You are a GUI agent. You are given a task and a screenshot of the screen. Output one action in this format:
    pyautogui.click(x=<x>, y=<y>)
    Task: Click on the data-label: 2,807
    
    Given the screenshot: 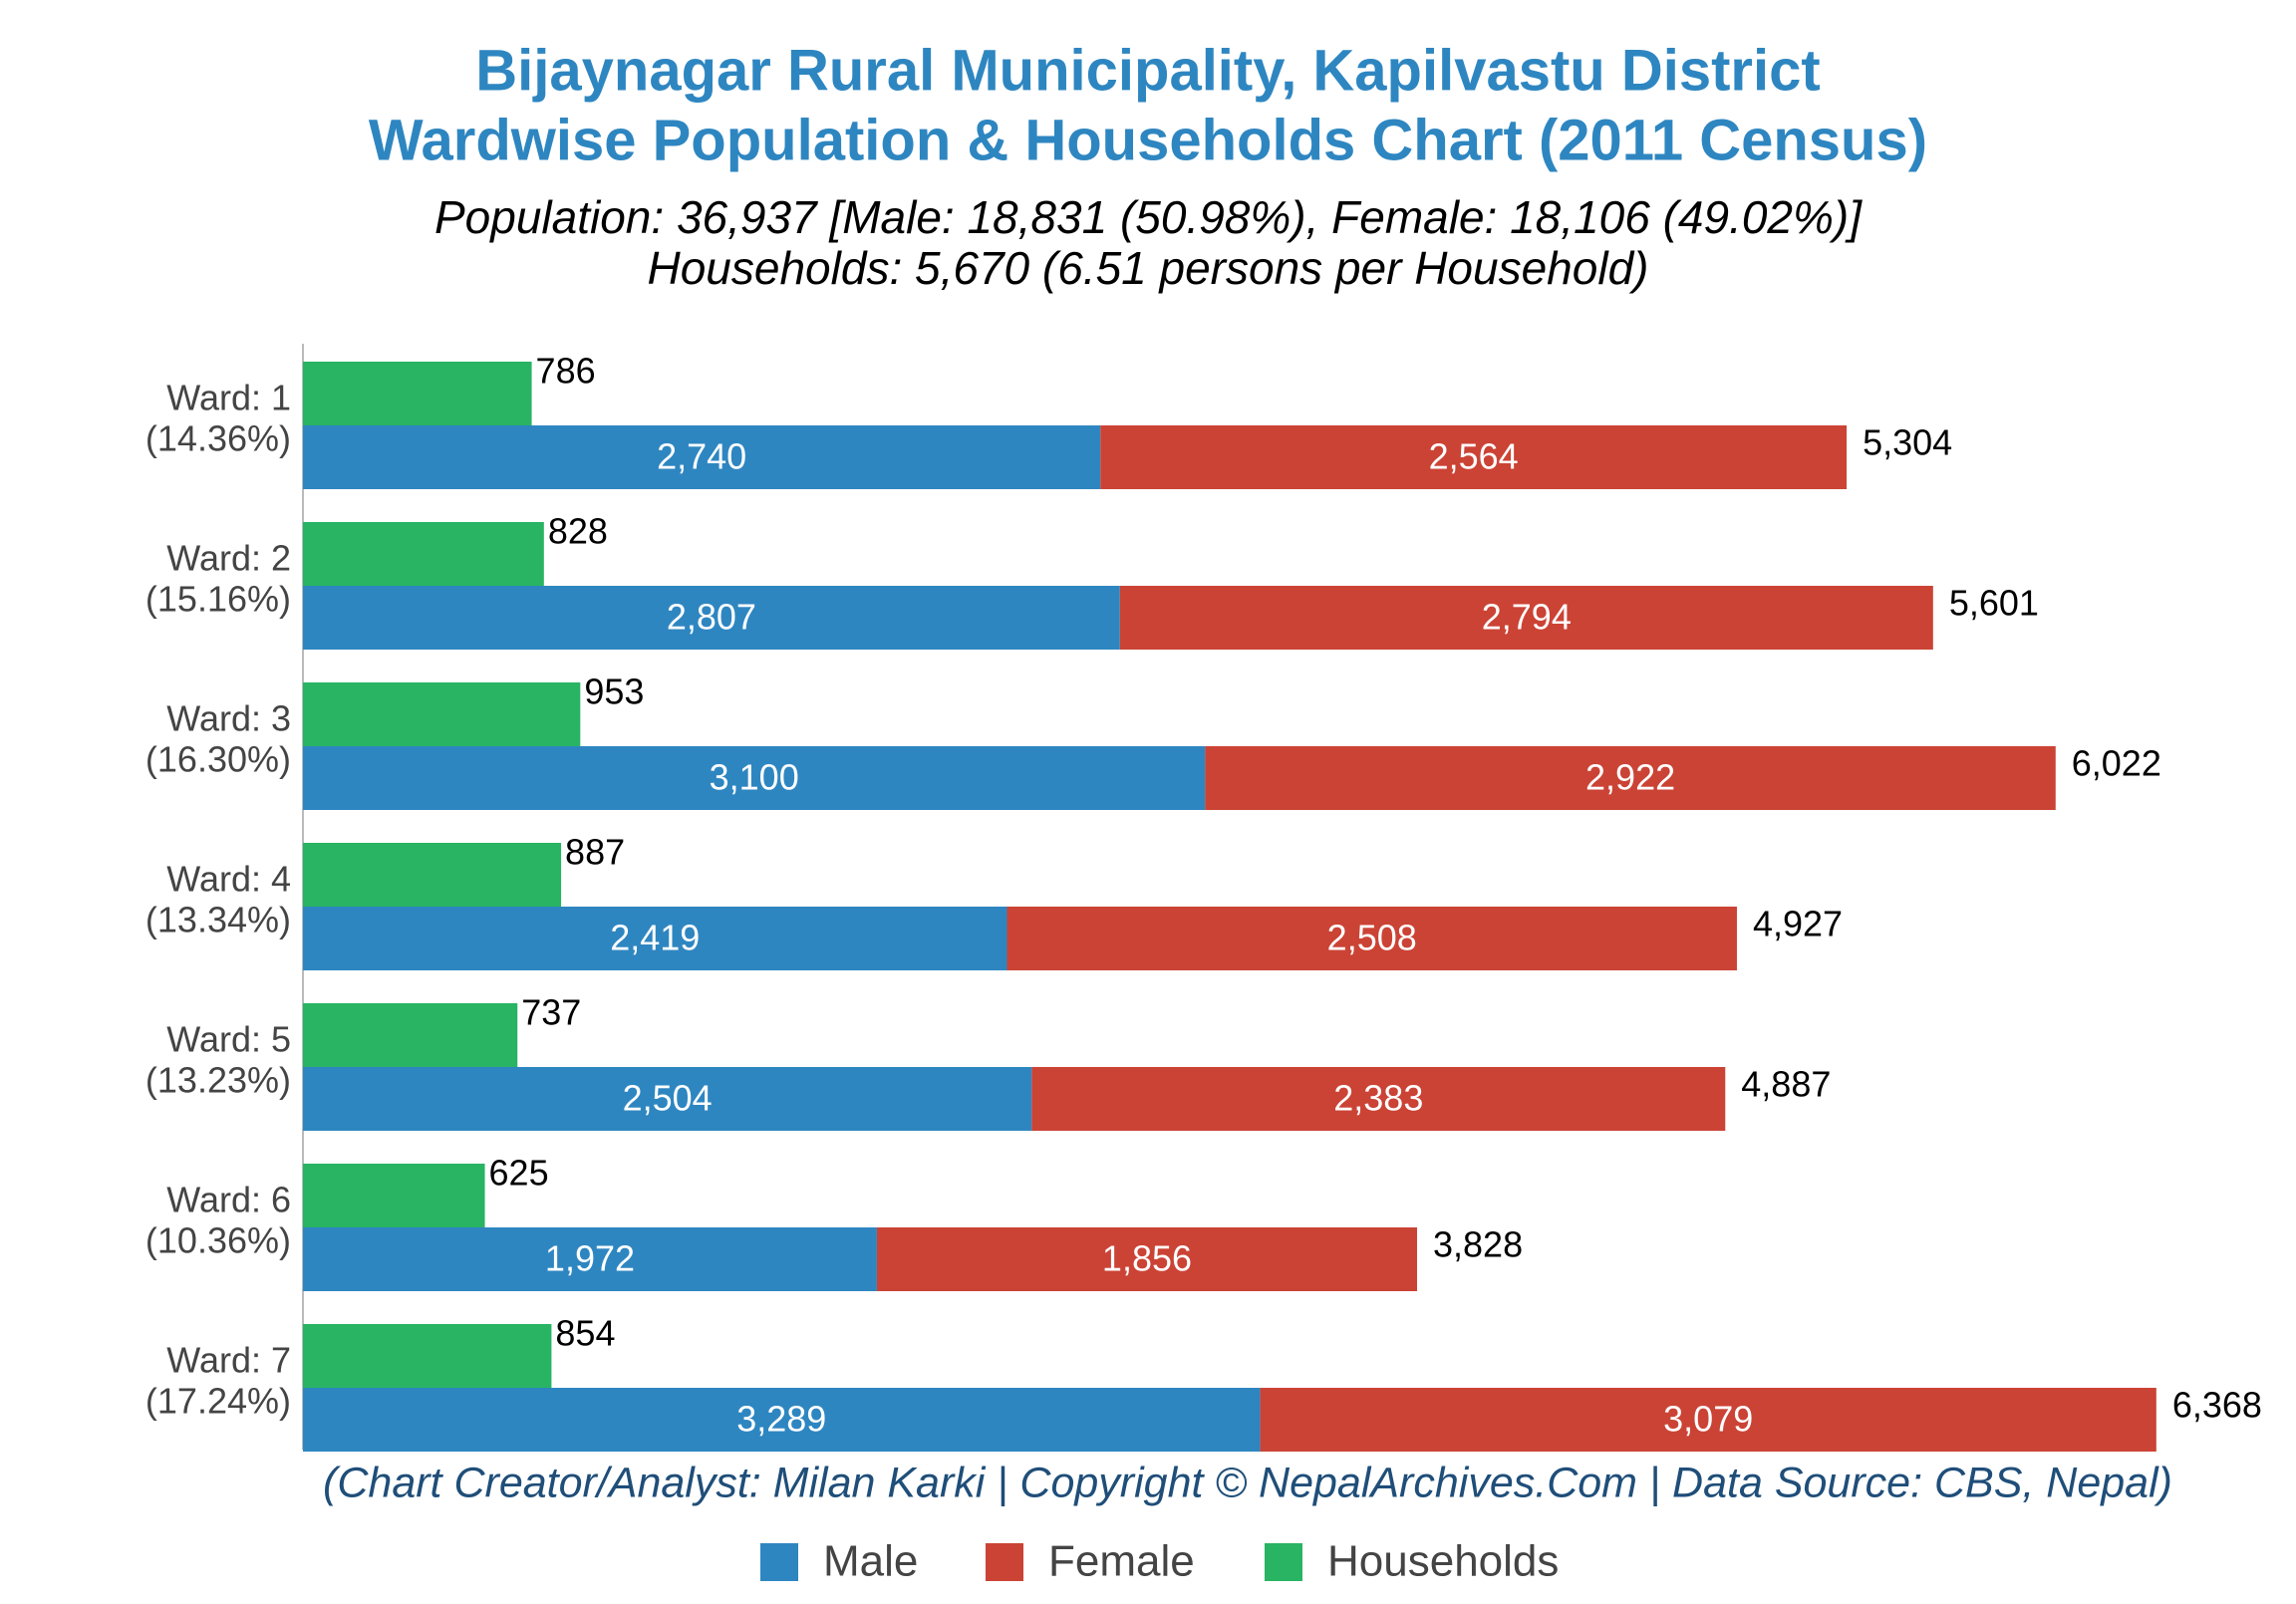 What is the action you would take?
    pyautogui.click(x=711, y=617)
    